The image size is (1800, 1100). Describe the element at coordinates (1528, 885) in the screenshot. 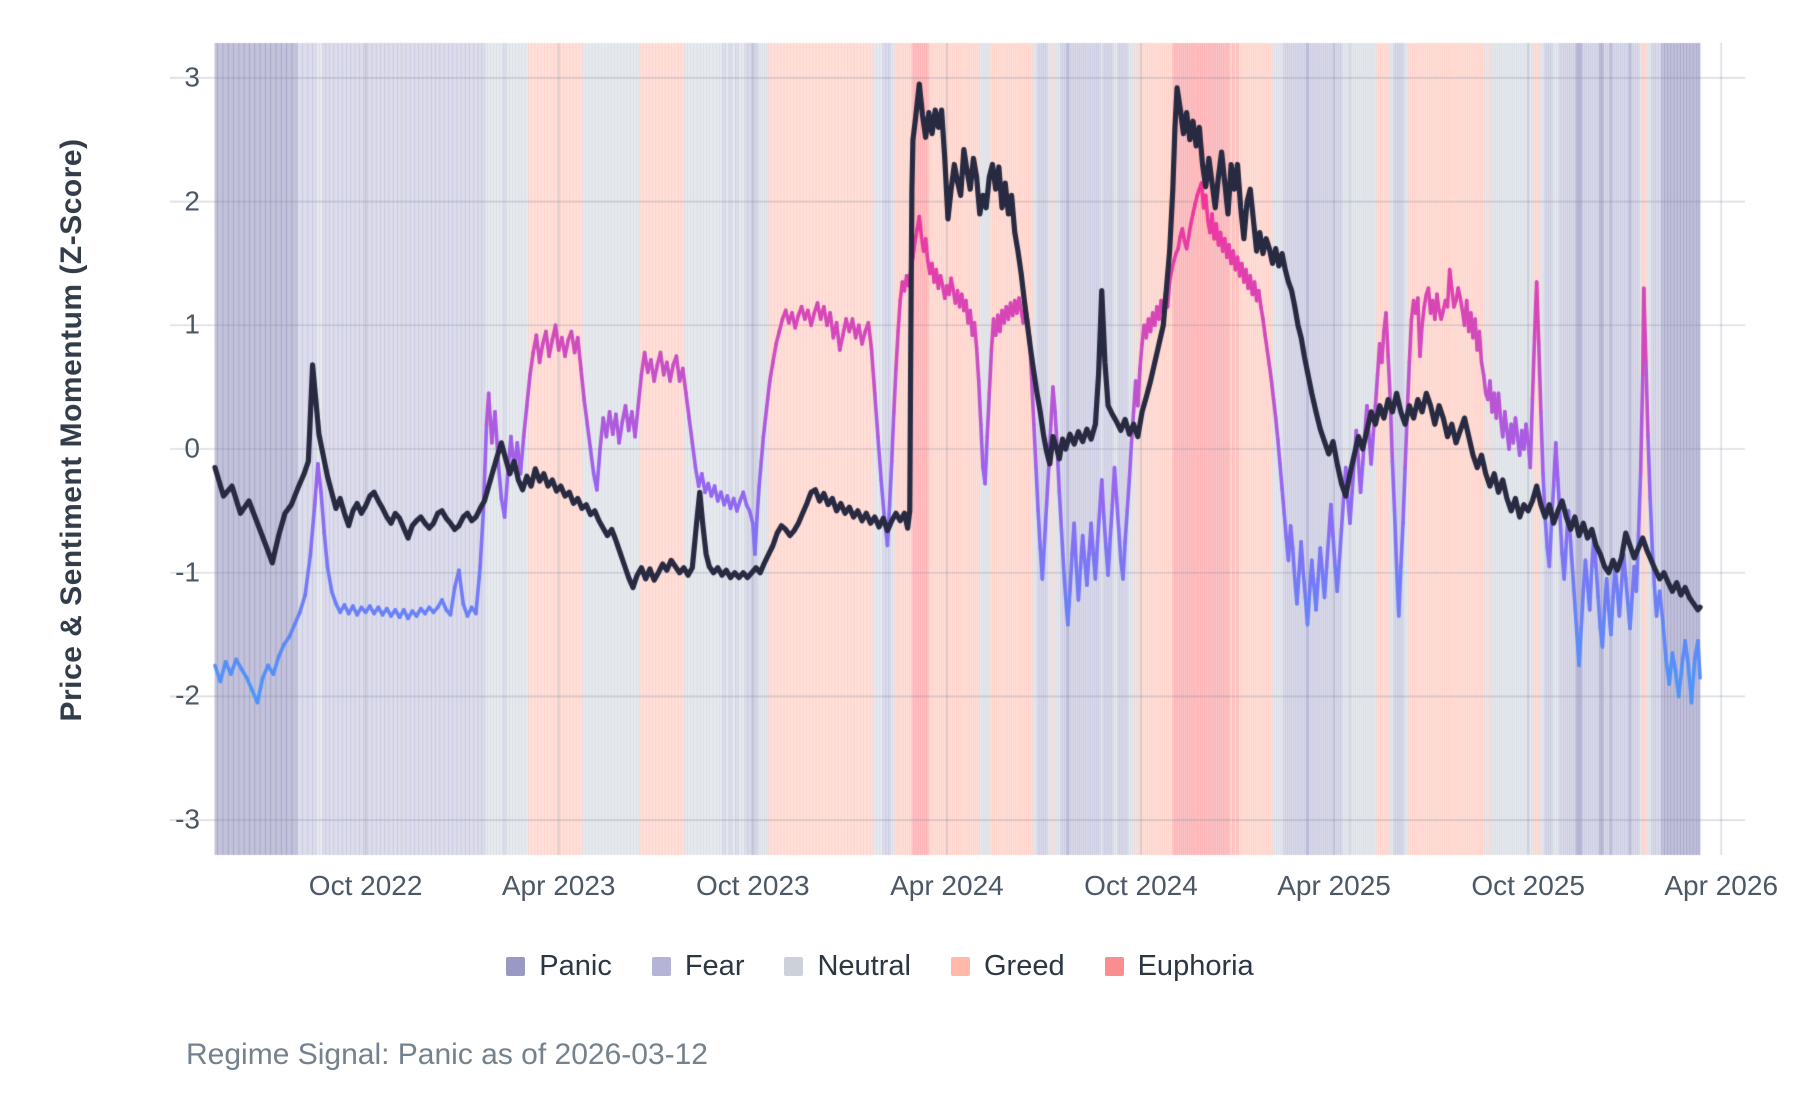

I see `x-tick-label: Oct 2025` at that location.